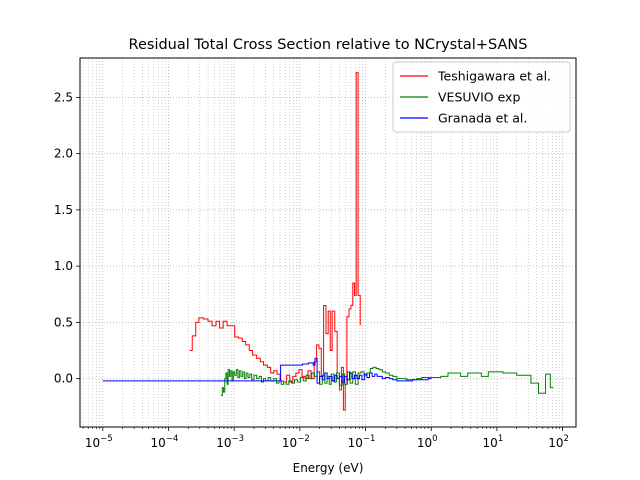 This screenshot has height=480, width=640. What do you see at coordinates (482, 118) in the screenshot?
I see `legend-label-2: Granada et al.` at bounding box center [482, 118].